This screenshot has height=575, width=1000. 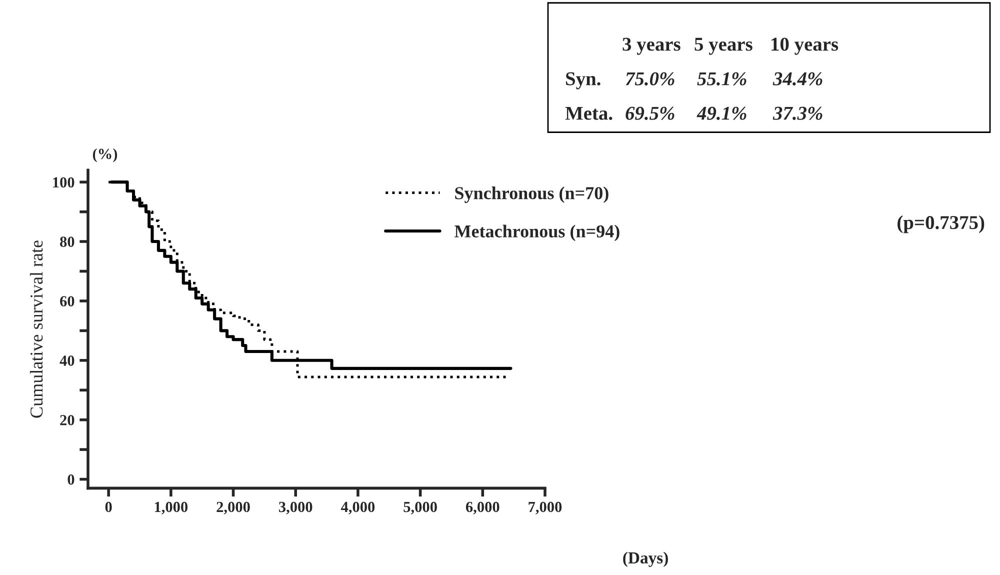 I want to click on x-tick-label: 1,000, so click(x=171, y=508).